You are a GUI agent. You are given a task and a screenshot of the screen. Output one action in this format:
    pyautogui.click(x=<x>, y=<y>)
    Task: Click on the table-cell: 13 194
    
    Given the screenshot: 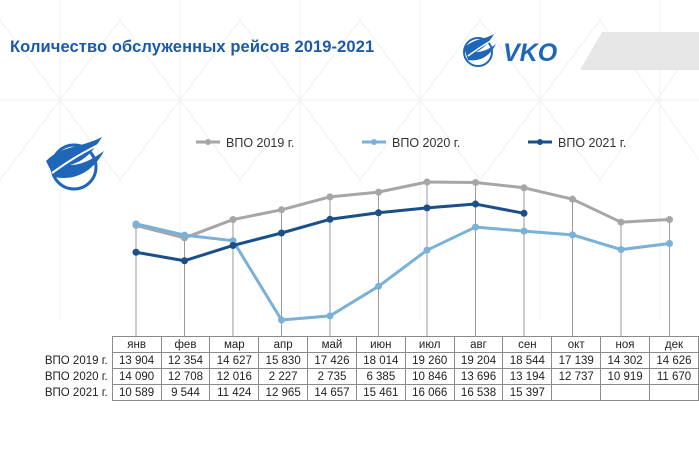 What is the action you would take?
    pyautogui.click(x=527, y=376)
    